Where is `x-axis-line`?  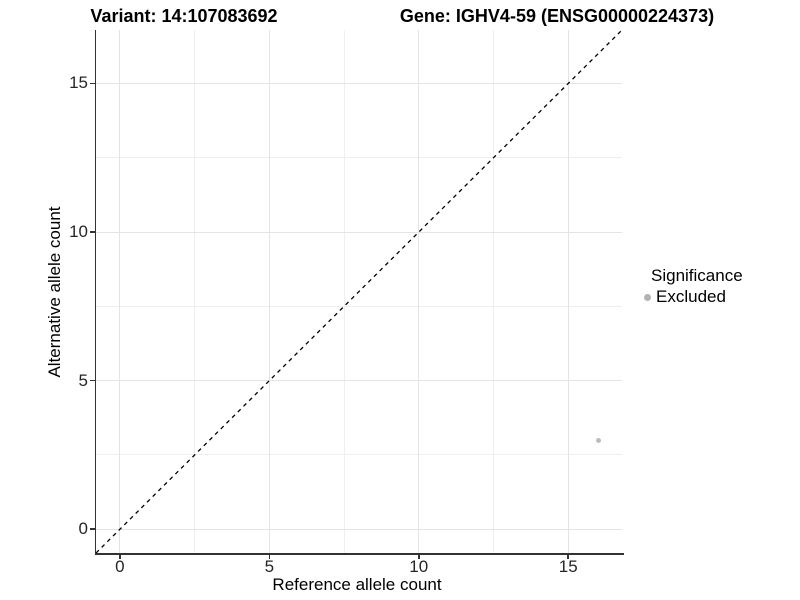
x-axis-line is located at coordinates (359, 554).